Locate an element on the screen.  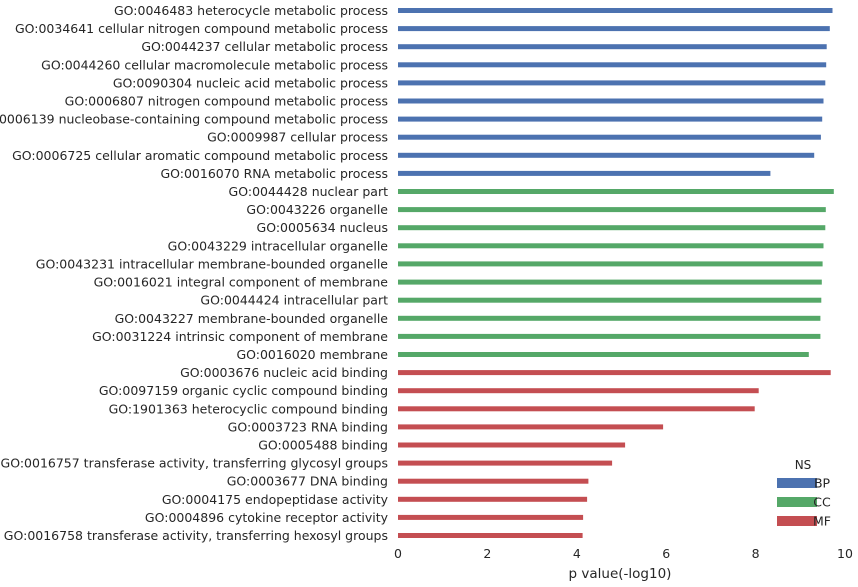
category-label: GO:0016070 RNA metabolic process is located at coordinates (274, 173).